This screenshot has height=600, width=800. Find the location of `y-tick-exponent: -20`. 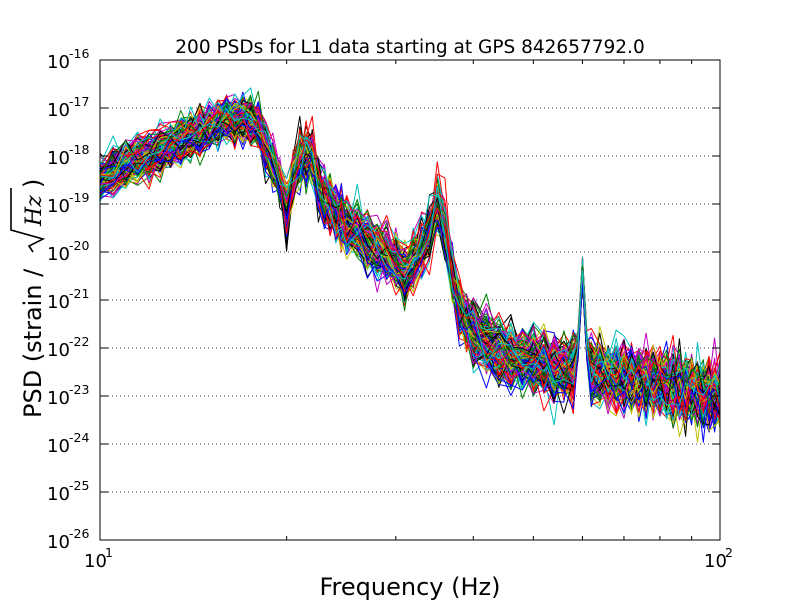

y-tick-exponent: -20 is located at coordinates (79, 245).